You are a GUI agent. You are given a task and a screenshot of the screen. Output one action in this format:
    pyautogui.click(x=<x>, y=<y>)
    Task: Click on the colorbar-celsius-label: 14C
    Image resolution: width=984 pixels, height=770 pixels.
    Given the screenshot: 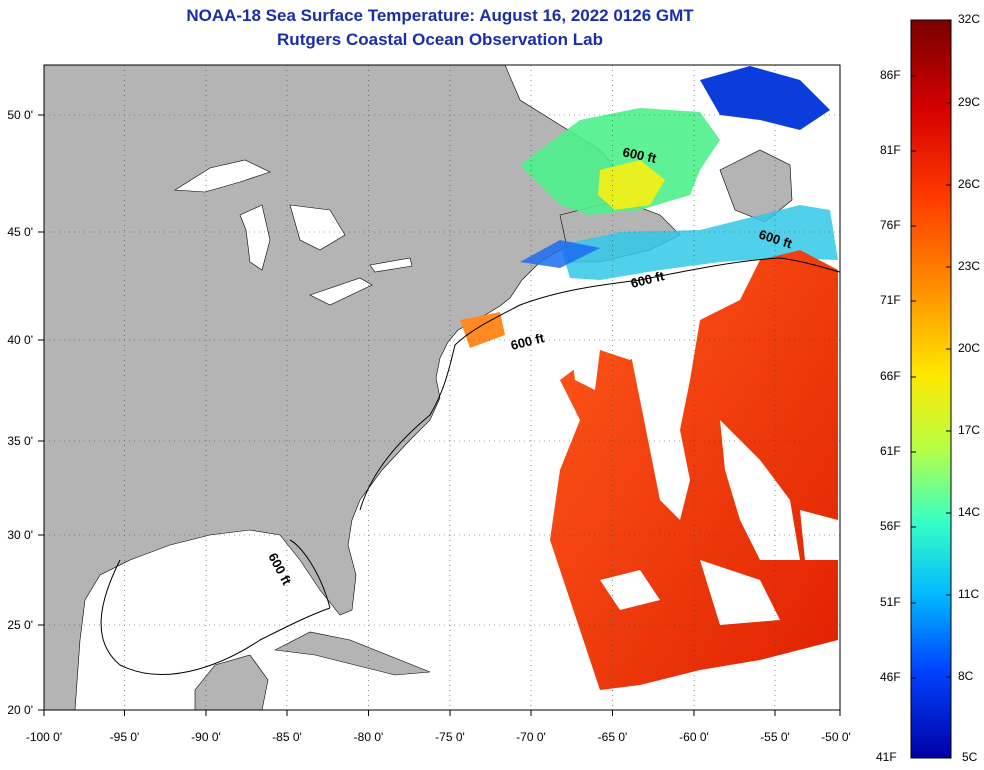 What is the action you would take?
    pyautogui.click(x=969, y=512)
    